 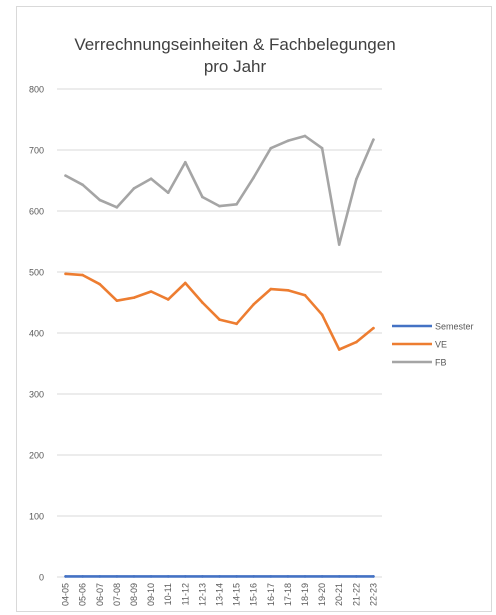 What do you see at coordinates (235, 44) in the screenshot?
I see `chart-title: Verrechnungseinheiten & Fachbelegungen` at bounding box center [235, 44].